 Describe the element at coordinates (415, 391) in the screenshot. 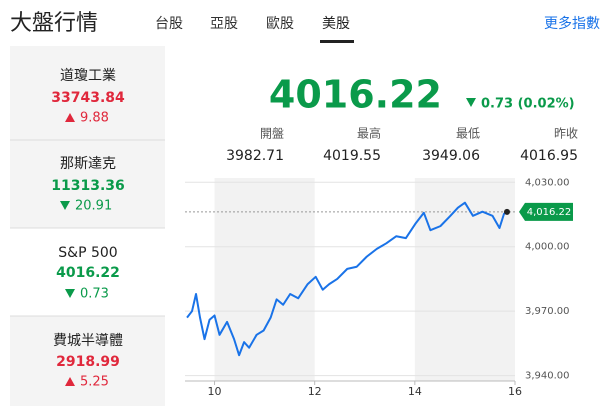

I see `x-tick-label: 14` at that location.